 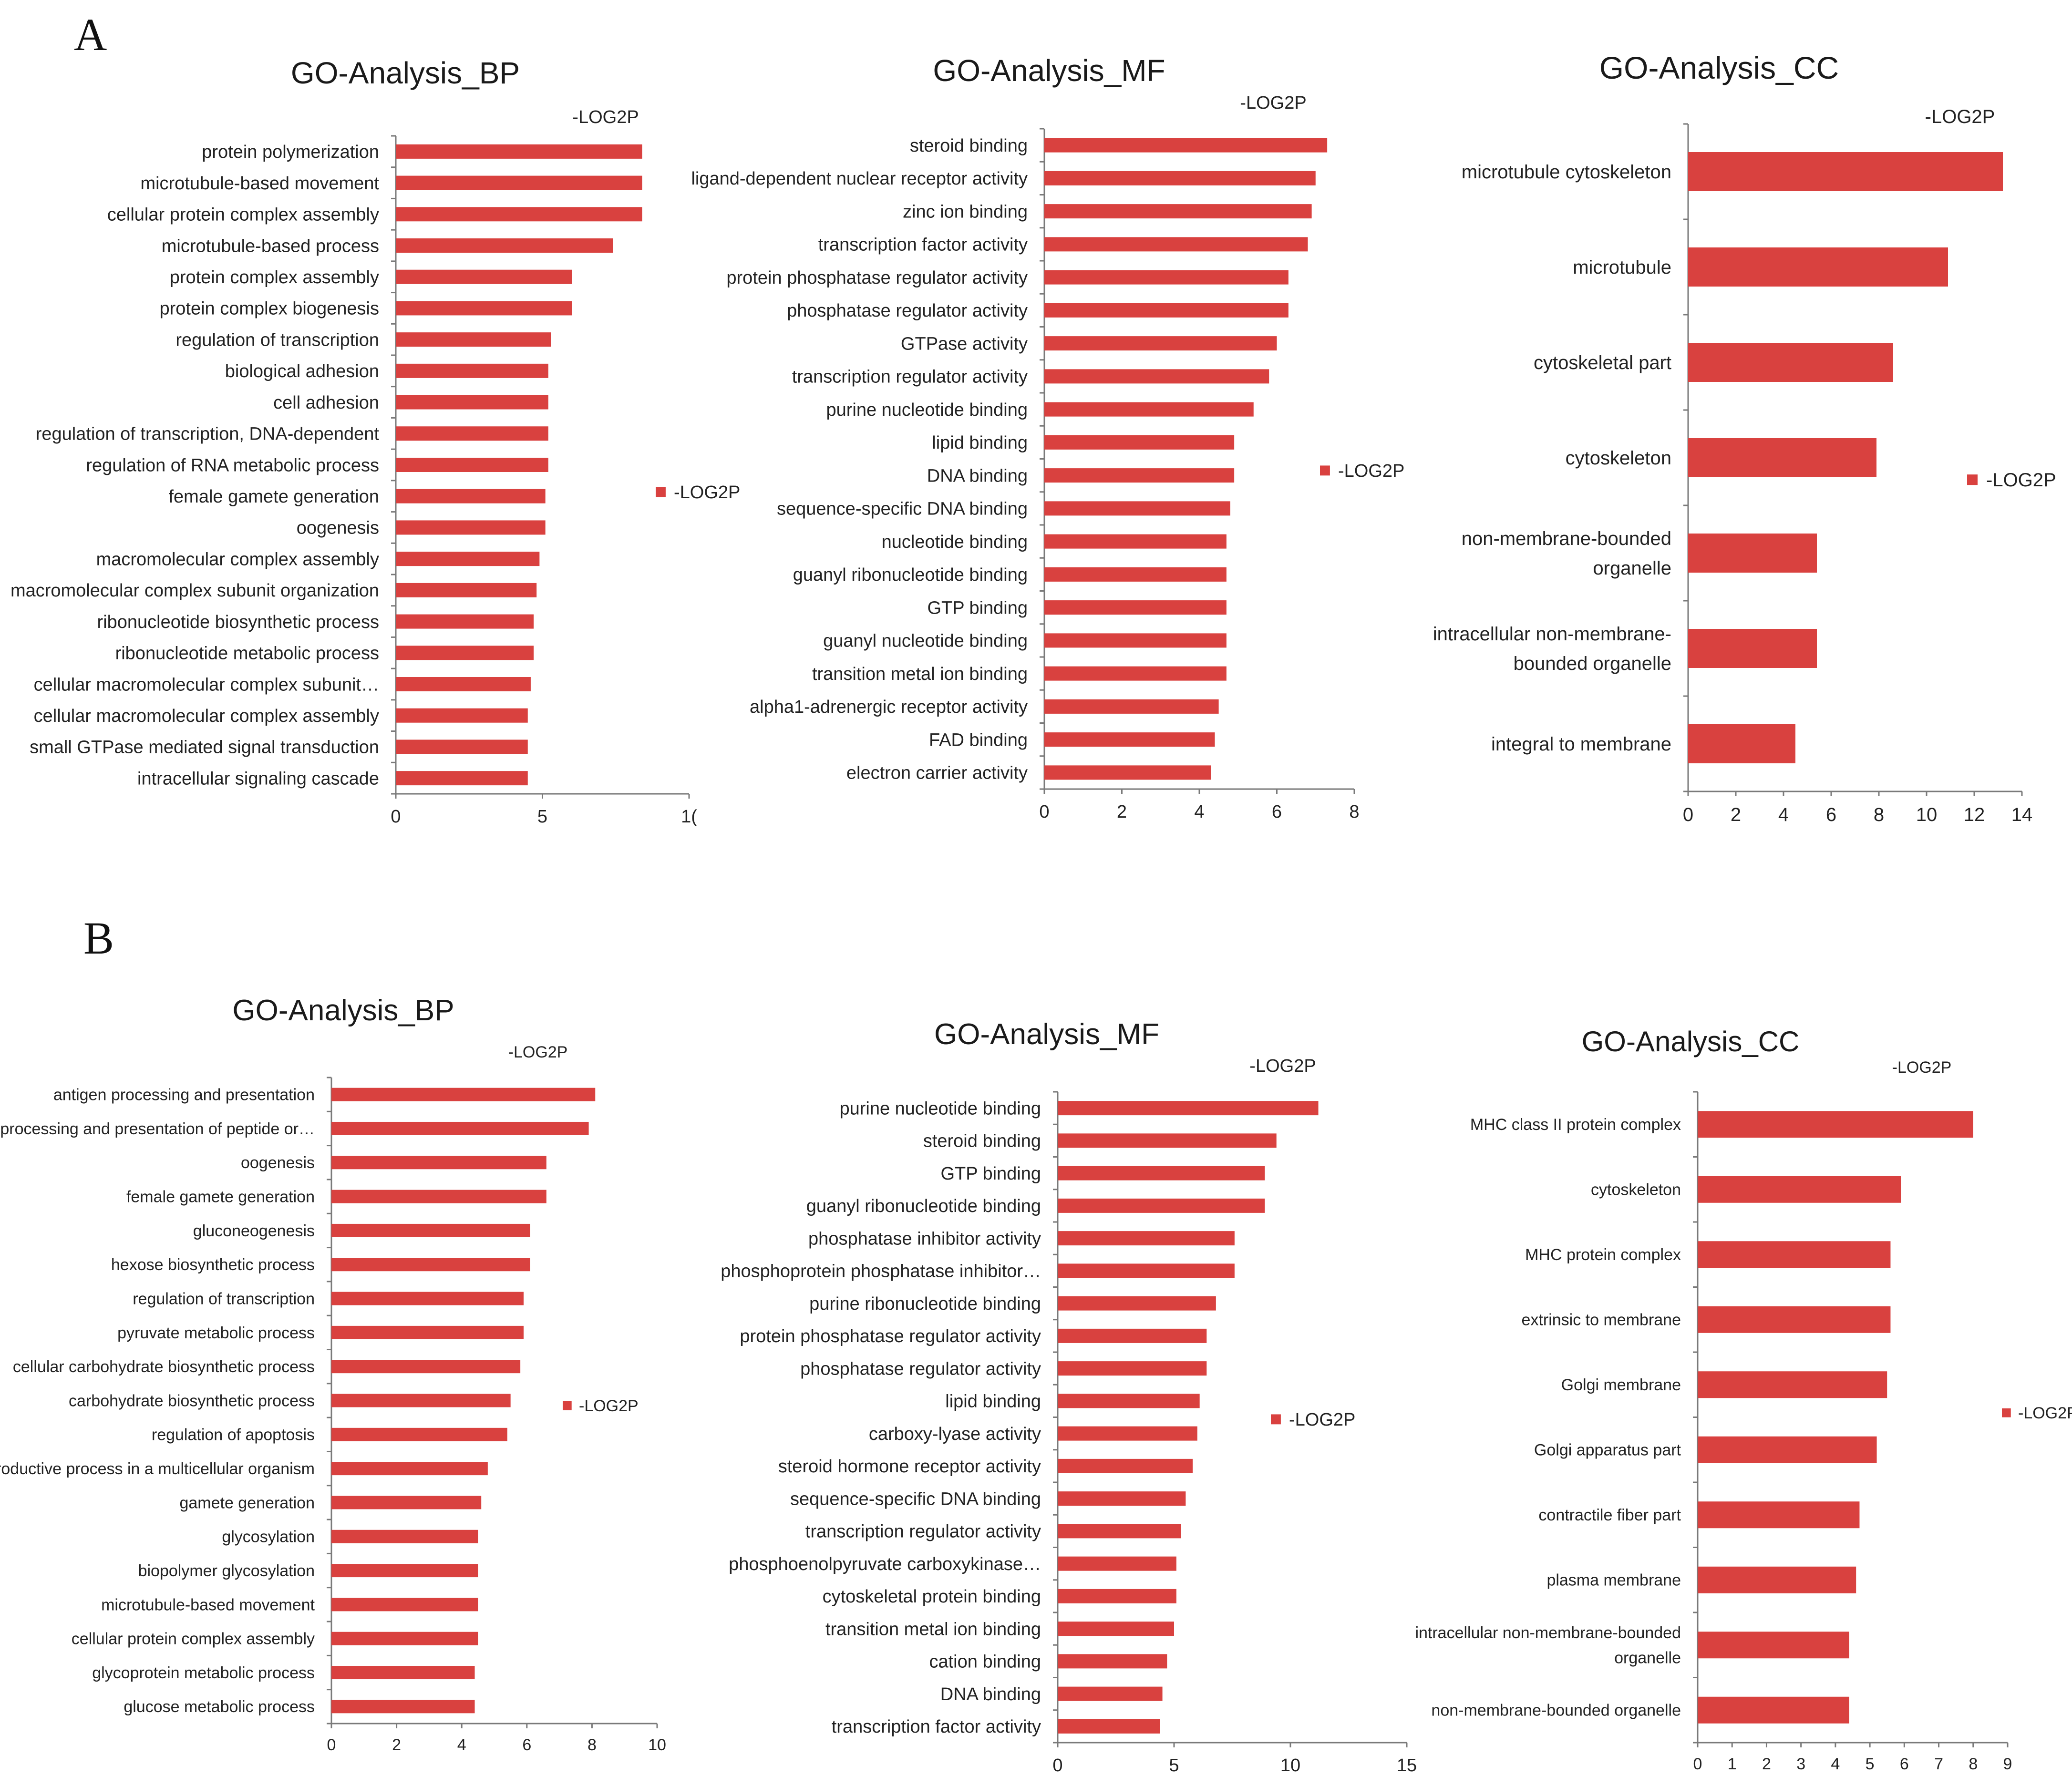 What do you see at coordinates (1290, 1765) in the screenshot?
I see `x-tick-label: 10` at bounding box center [1290, 1765].